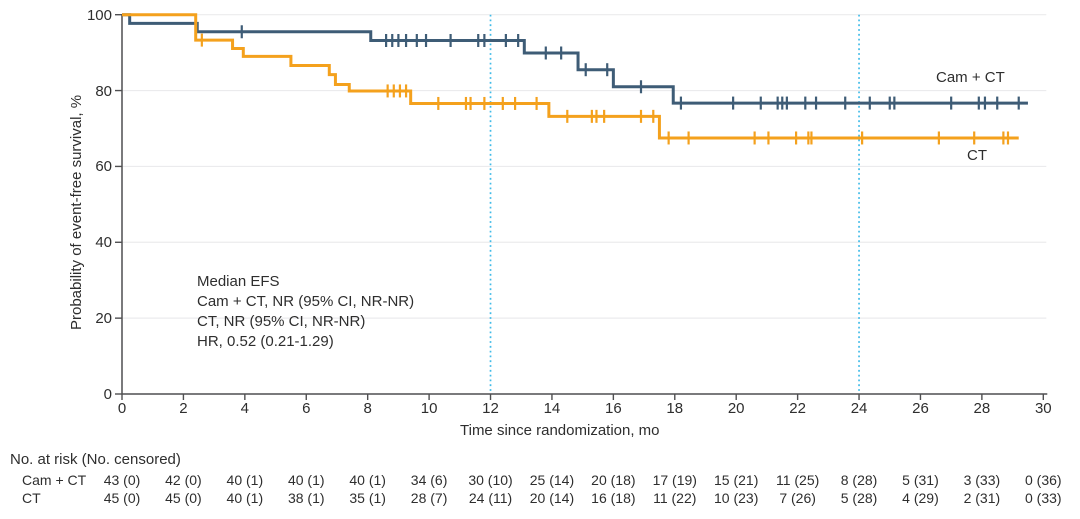  Describe the element at coordinates (920, 480) in the screenshot. I see `risk-cell-cam-ct-26mo: 5 (31)` at that location.